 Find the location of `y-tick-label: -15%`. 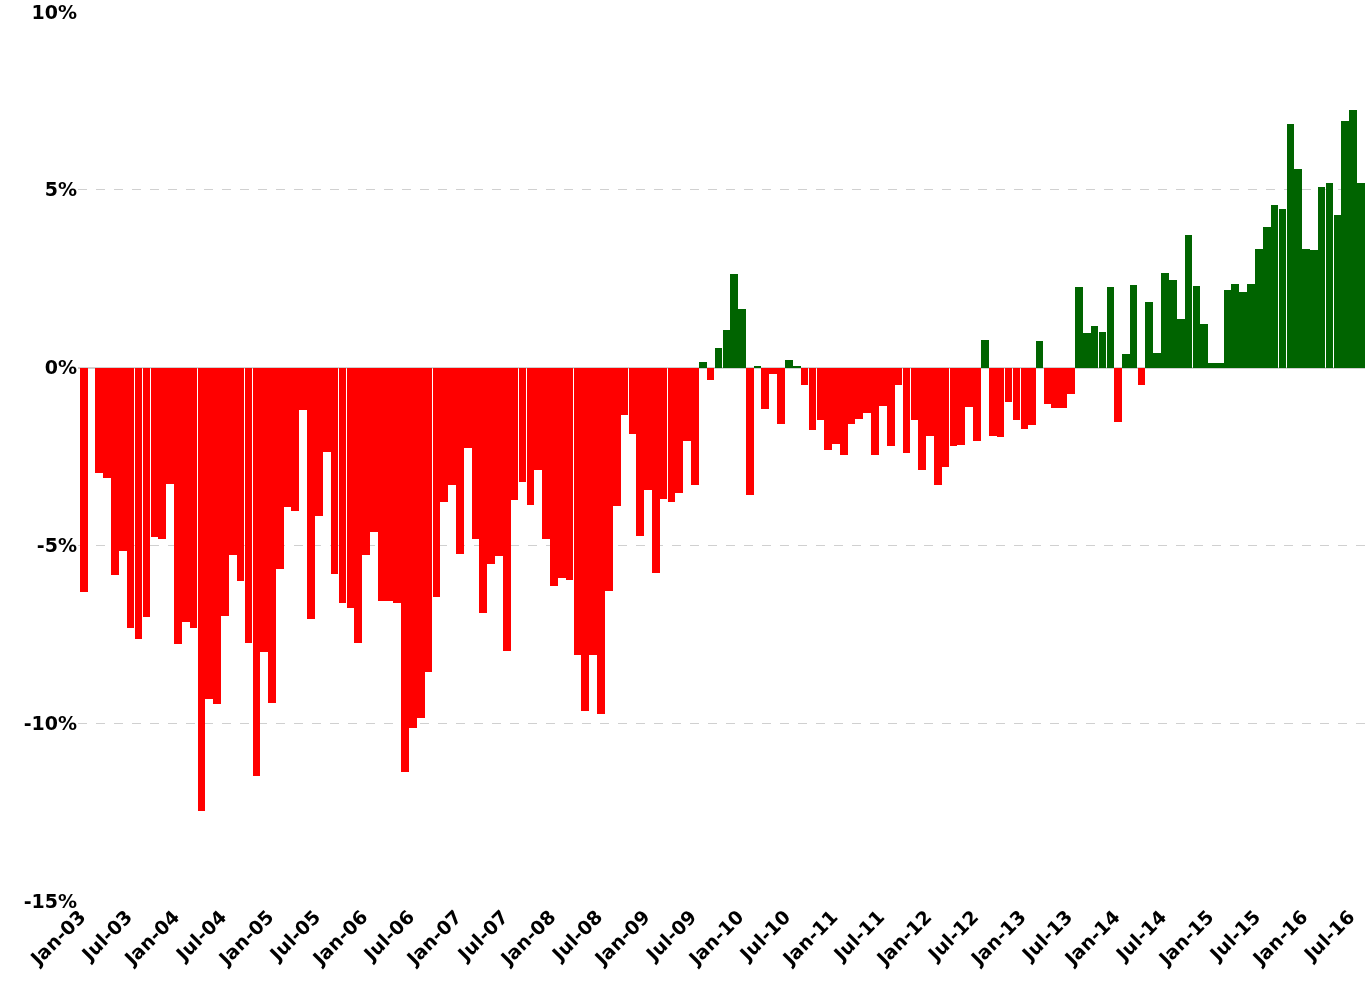

y-tick-label: -15% is located at coordinates (50, 900).